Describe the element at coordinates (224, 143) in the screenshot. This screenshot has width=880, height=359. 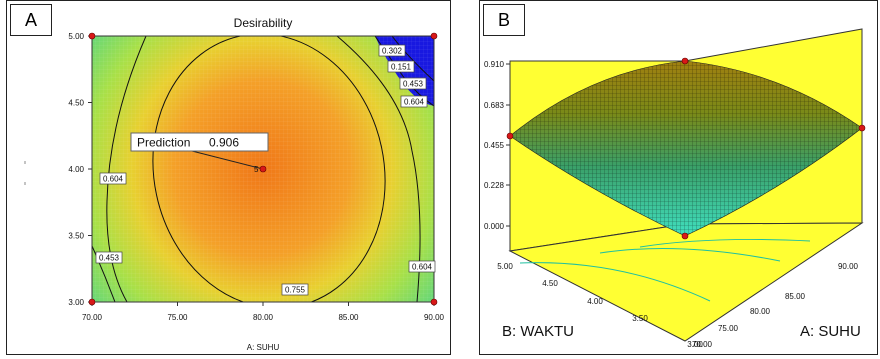
I see `prediction-value: 0.906` at that location.